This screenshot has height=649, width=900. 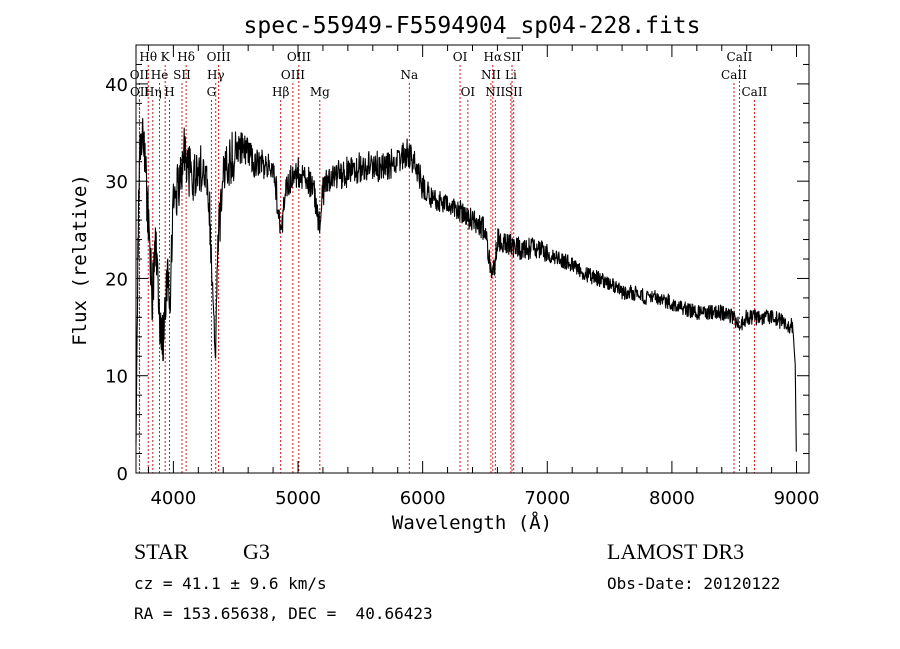 What do you see at coordinates (298, 498) in the screenshot?
I see `x-tick-label: 5000` at bounding box center [298, 498].